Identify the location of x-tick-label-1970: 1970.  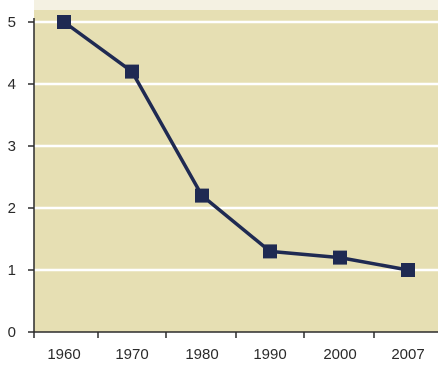
(131, 354).